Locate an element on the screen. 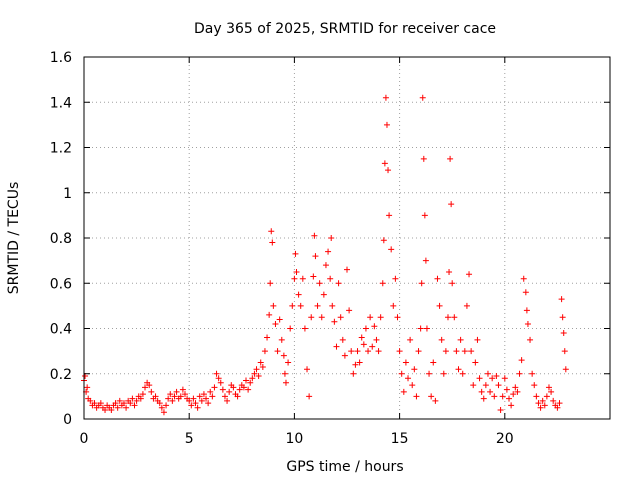  x-axis-label: GPS time / hours is located at coordinates (344, 467).